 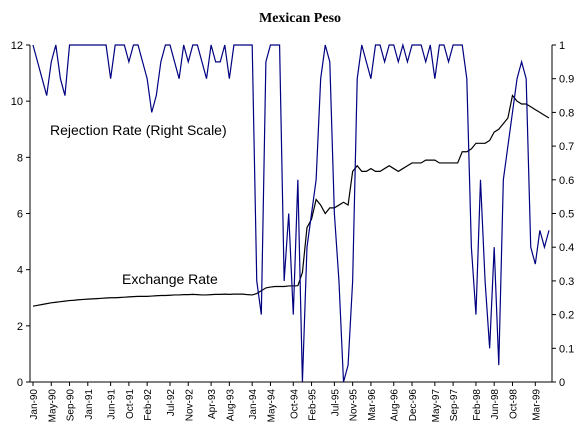 What do you see at coordinates (130, 404) in the screenshot?
I see `x-tick-label: Oct-91` at bounding box center [130, 404].